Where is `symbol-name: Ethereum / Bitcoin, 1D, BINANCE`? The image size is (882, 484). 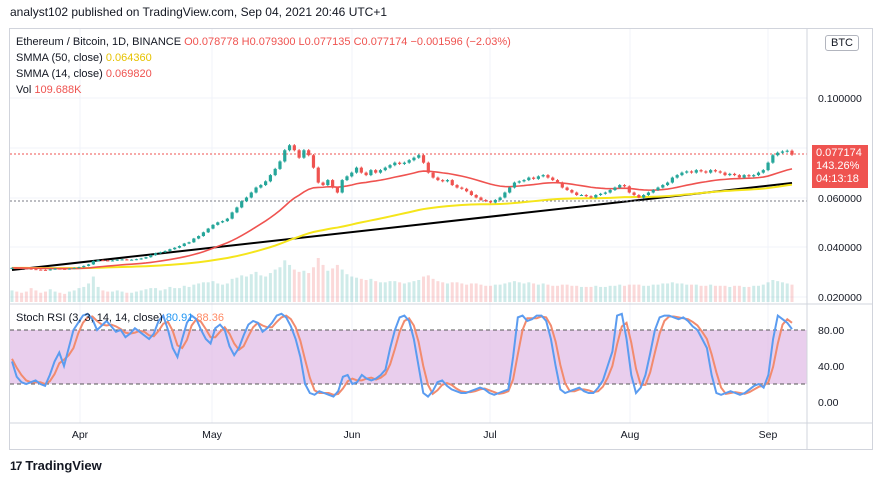 symbol-name: Ethereum / Bitcoin, 1D, BINANCE is located at coordinates (99, 42).